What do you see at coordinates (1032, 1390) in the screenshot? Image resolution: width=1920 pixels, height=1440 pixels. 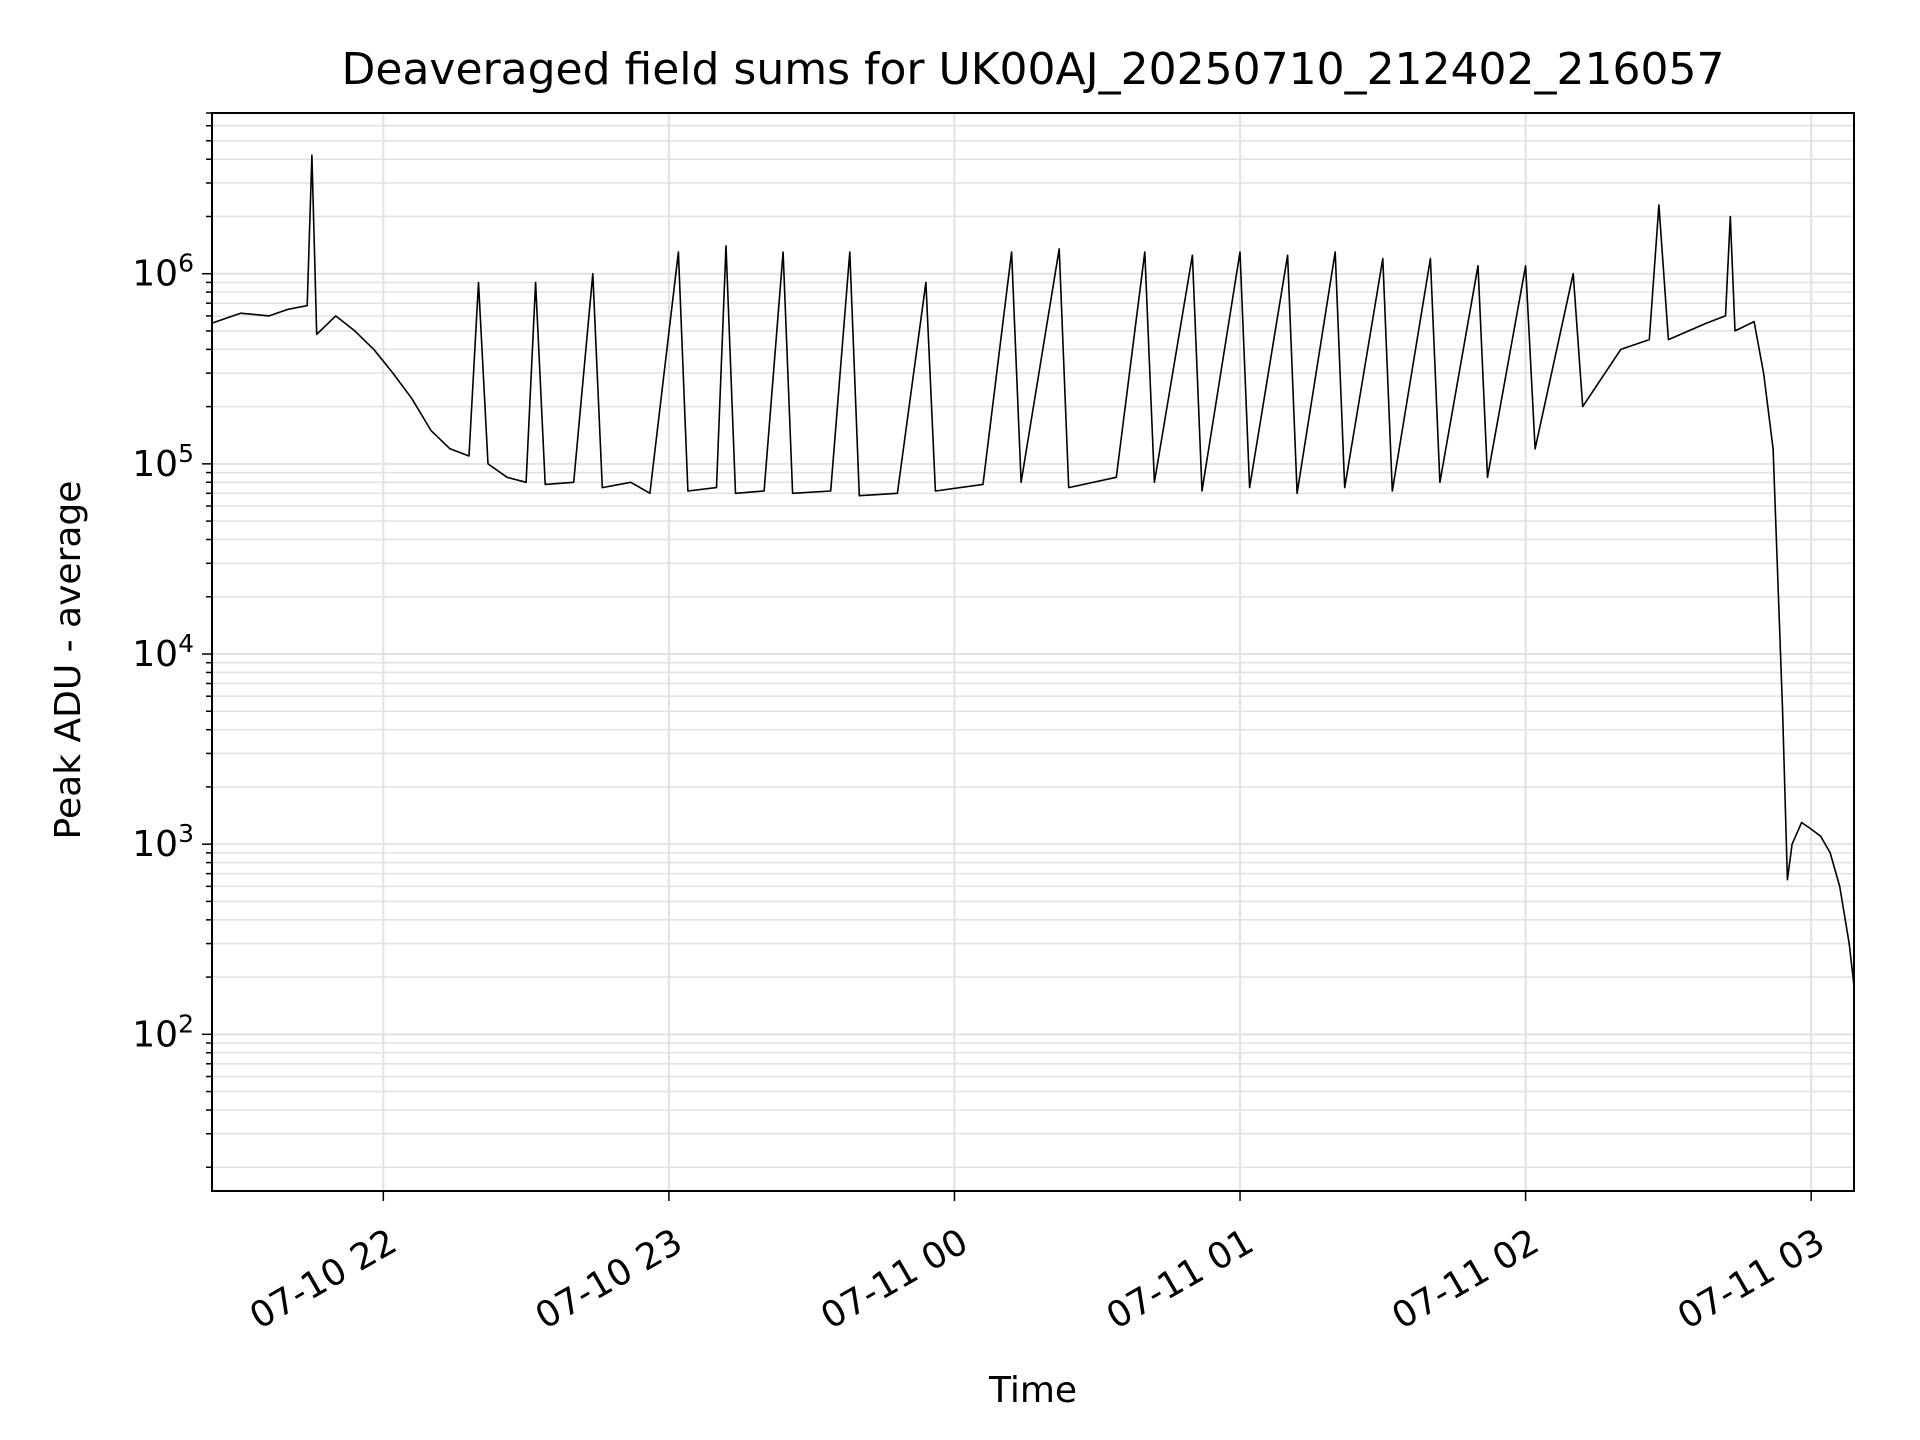 I see `x-axis-label: Time` at bounding box center [1032, 1390].